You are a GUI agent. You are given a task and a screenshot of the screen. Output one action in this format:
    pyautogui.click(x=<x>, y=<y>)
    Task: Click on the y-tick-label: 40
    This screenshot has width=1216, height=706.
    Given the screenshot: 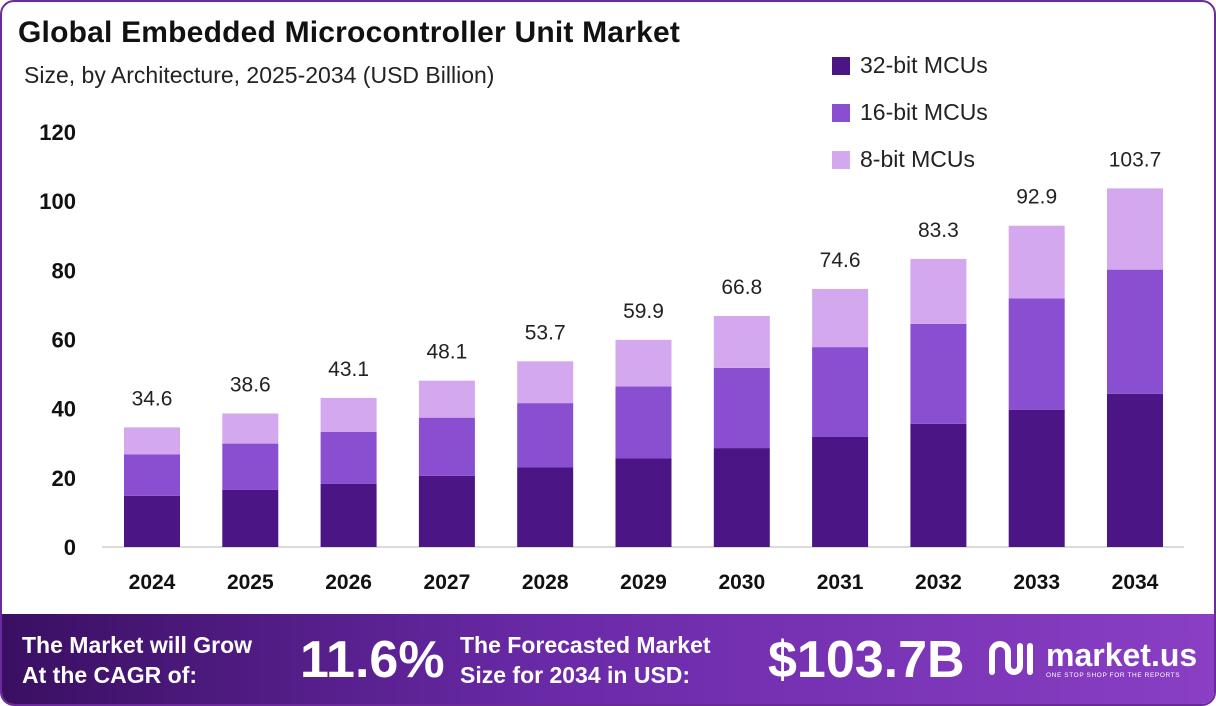 What is the action you would take?
    pyautogui.click(x=64, y=409)
    